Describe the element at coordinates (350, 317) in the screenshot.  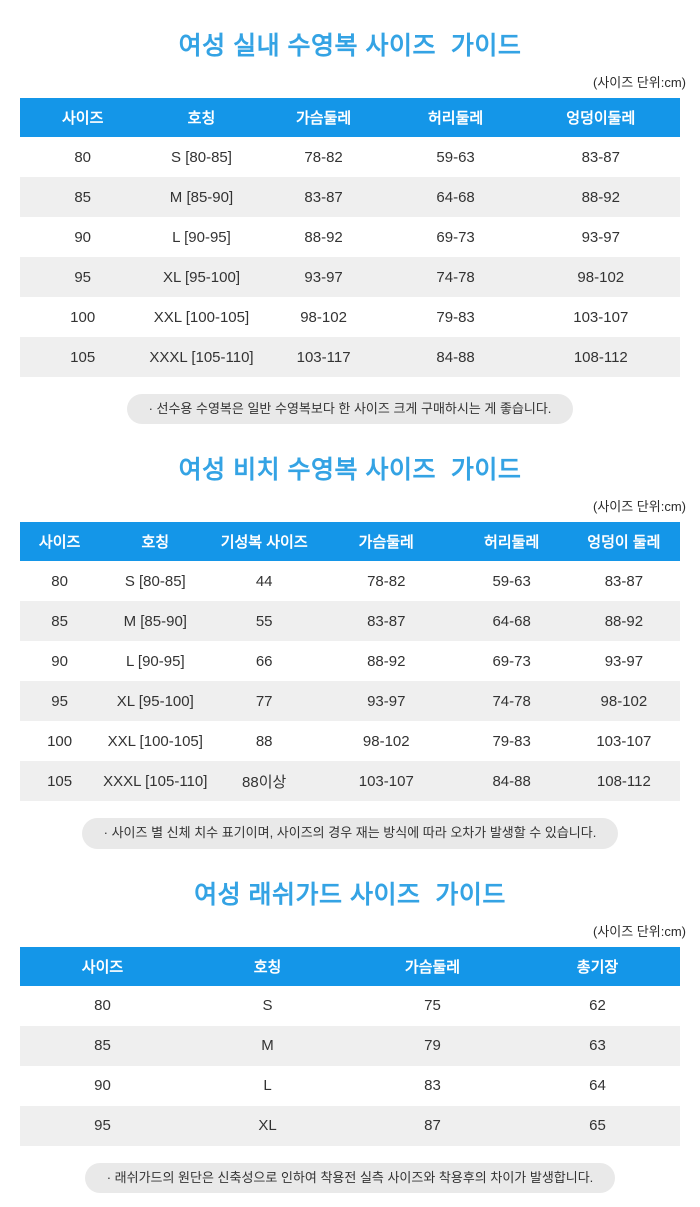
I see `table-row: 100 XXL [100-105] 98-102 79-83 103-107` at that location.